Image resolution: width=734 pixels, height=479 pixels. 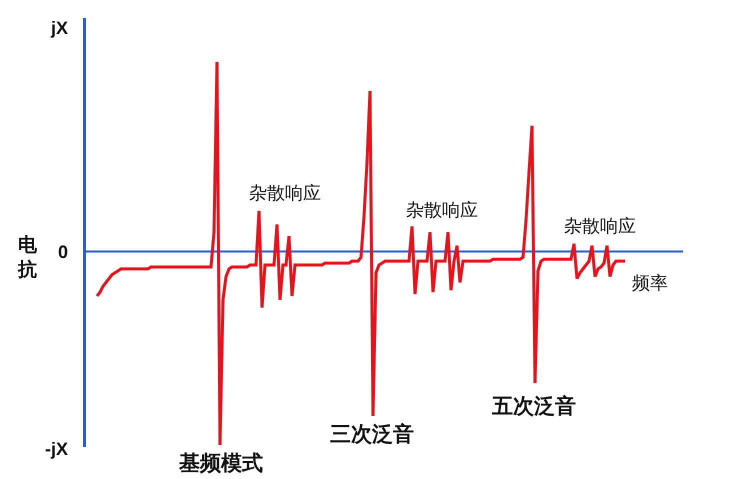 I want to click on annotation: 五次泛音, so click(x=533, y=406).